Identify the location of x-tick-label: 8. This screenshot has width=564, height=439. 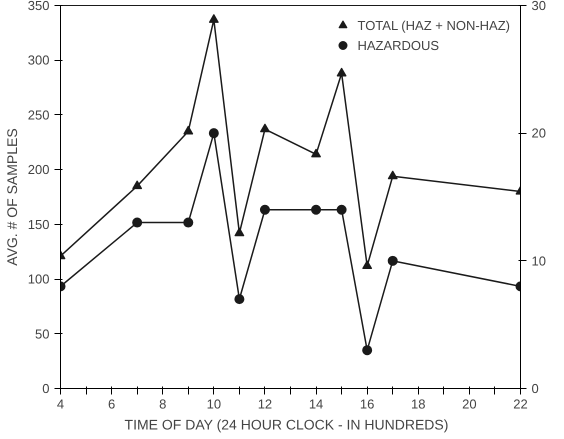
(162, 404).